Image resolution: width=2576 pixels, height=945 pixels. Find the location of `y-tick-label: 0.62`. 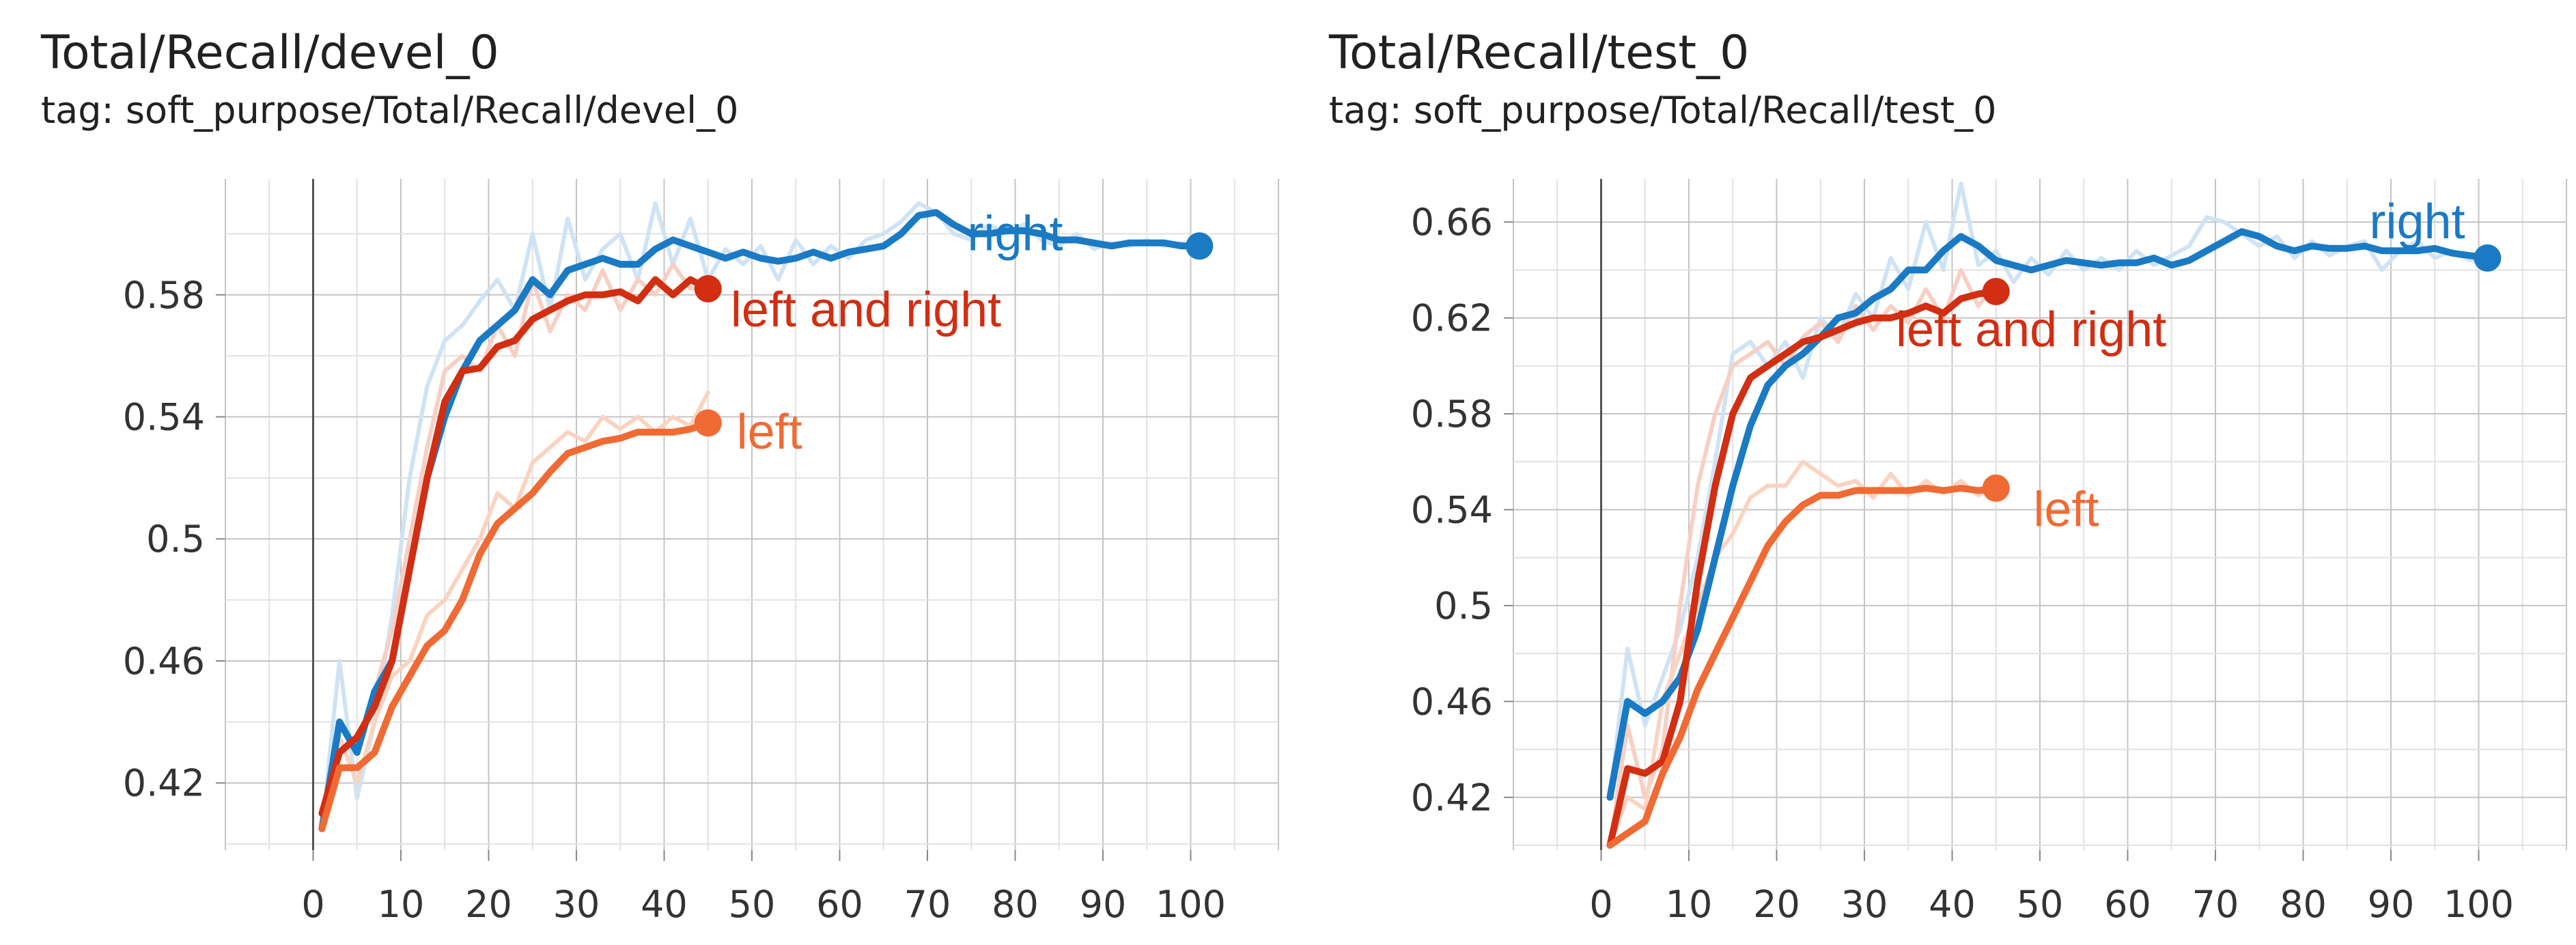

y-tick-label: 0.62 is located at coordinates (1452, 318).